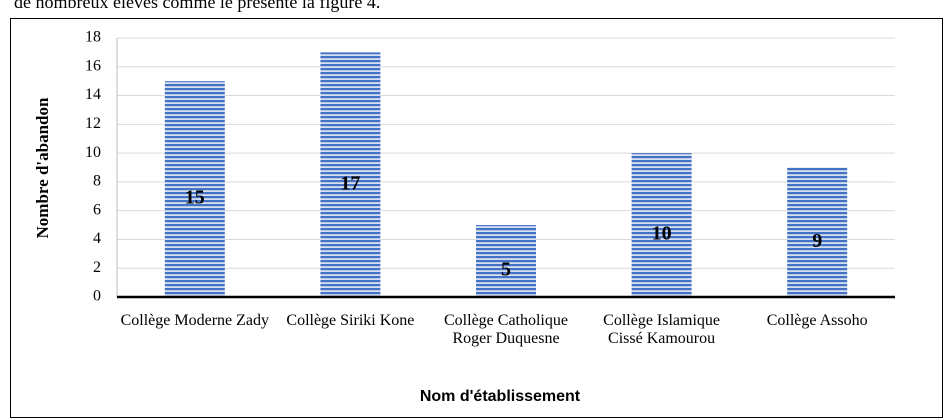  What do you see at coordinates (97, 296) in the screenshot?
I see `y-tick-label: 0` at bounding box center [97, 296].